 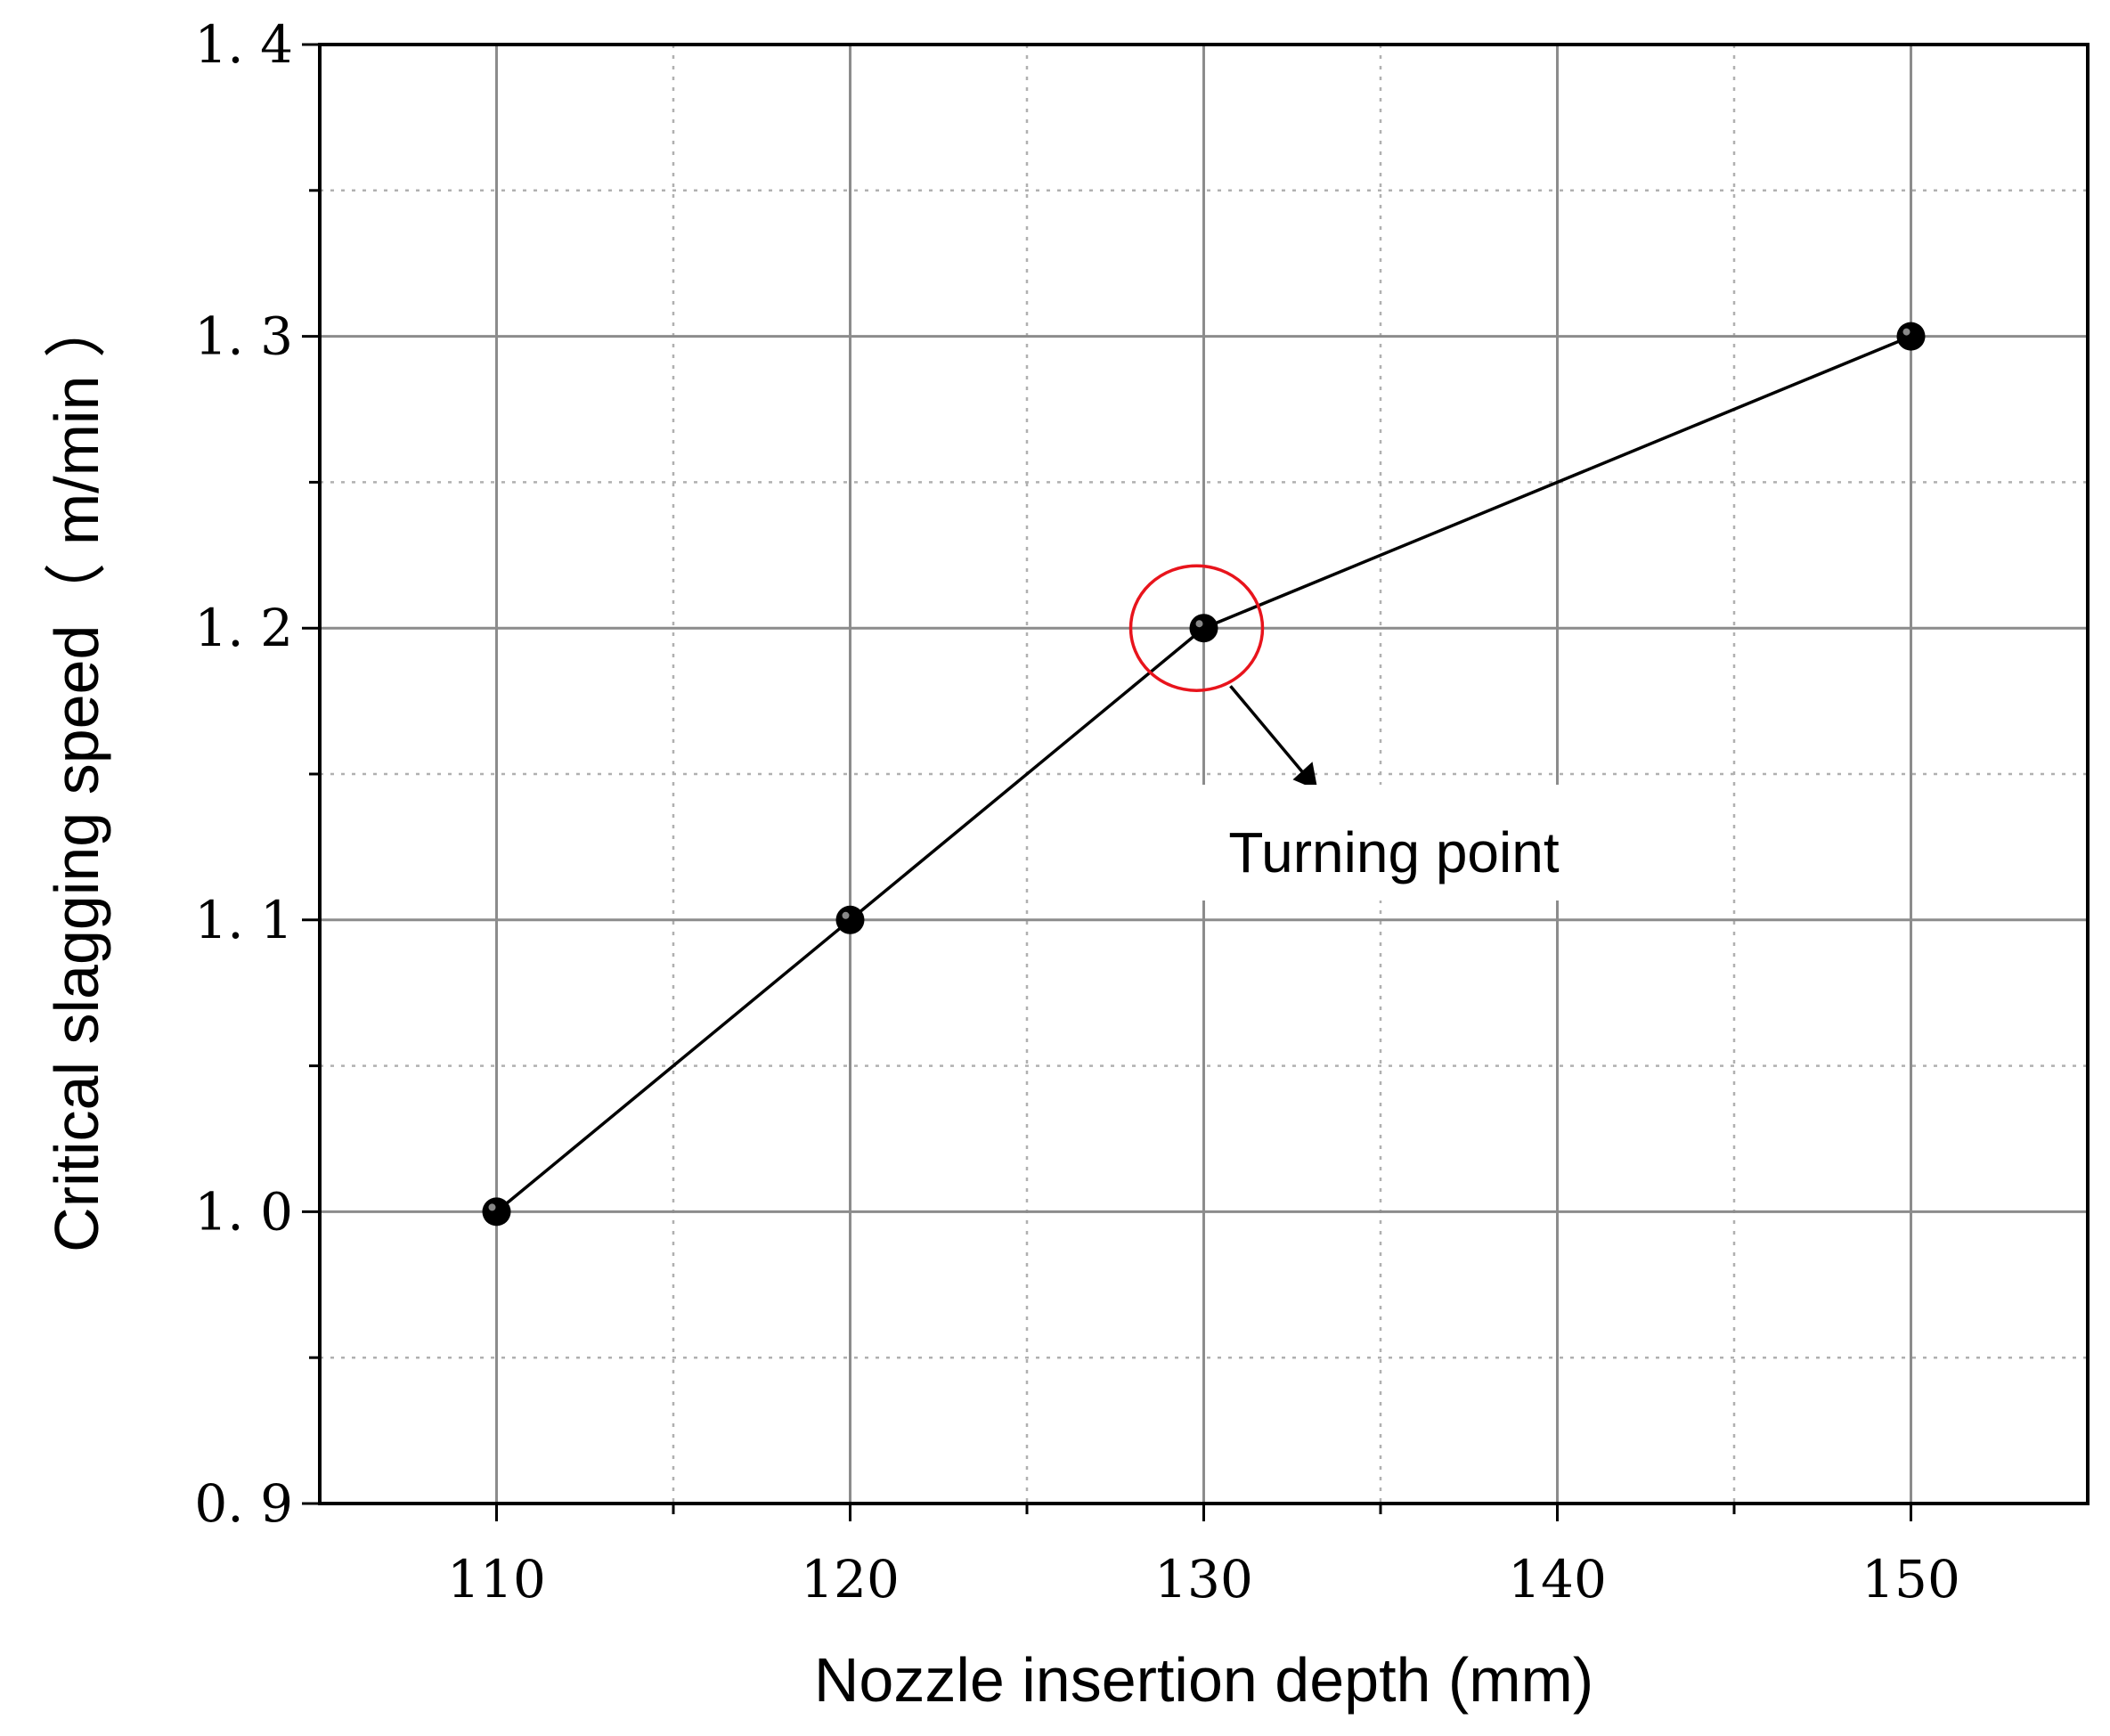 I want to click on annotation-layer: Turning point, so click(x=1401, y=733).